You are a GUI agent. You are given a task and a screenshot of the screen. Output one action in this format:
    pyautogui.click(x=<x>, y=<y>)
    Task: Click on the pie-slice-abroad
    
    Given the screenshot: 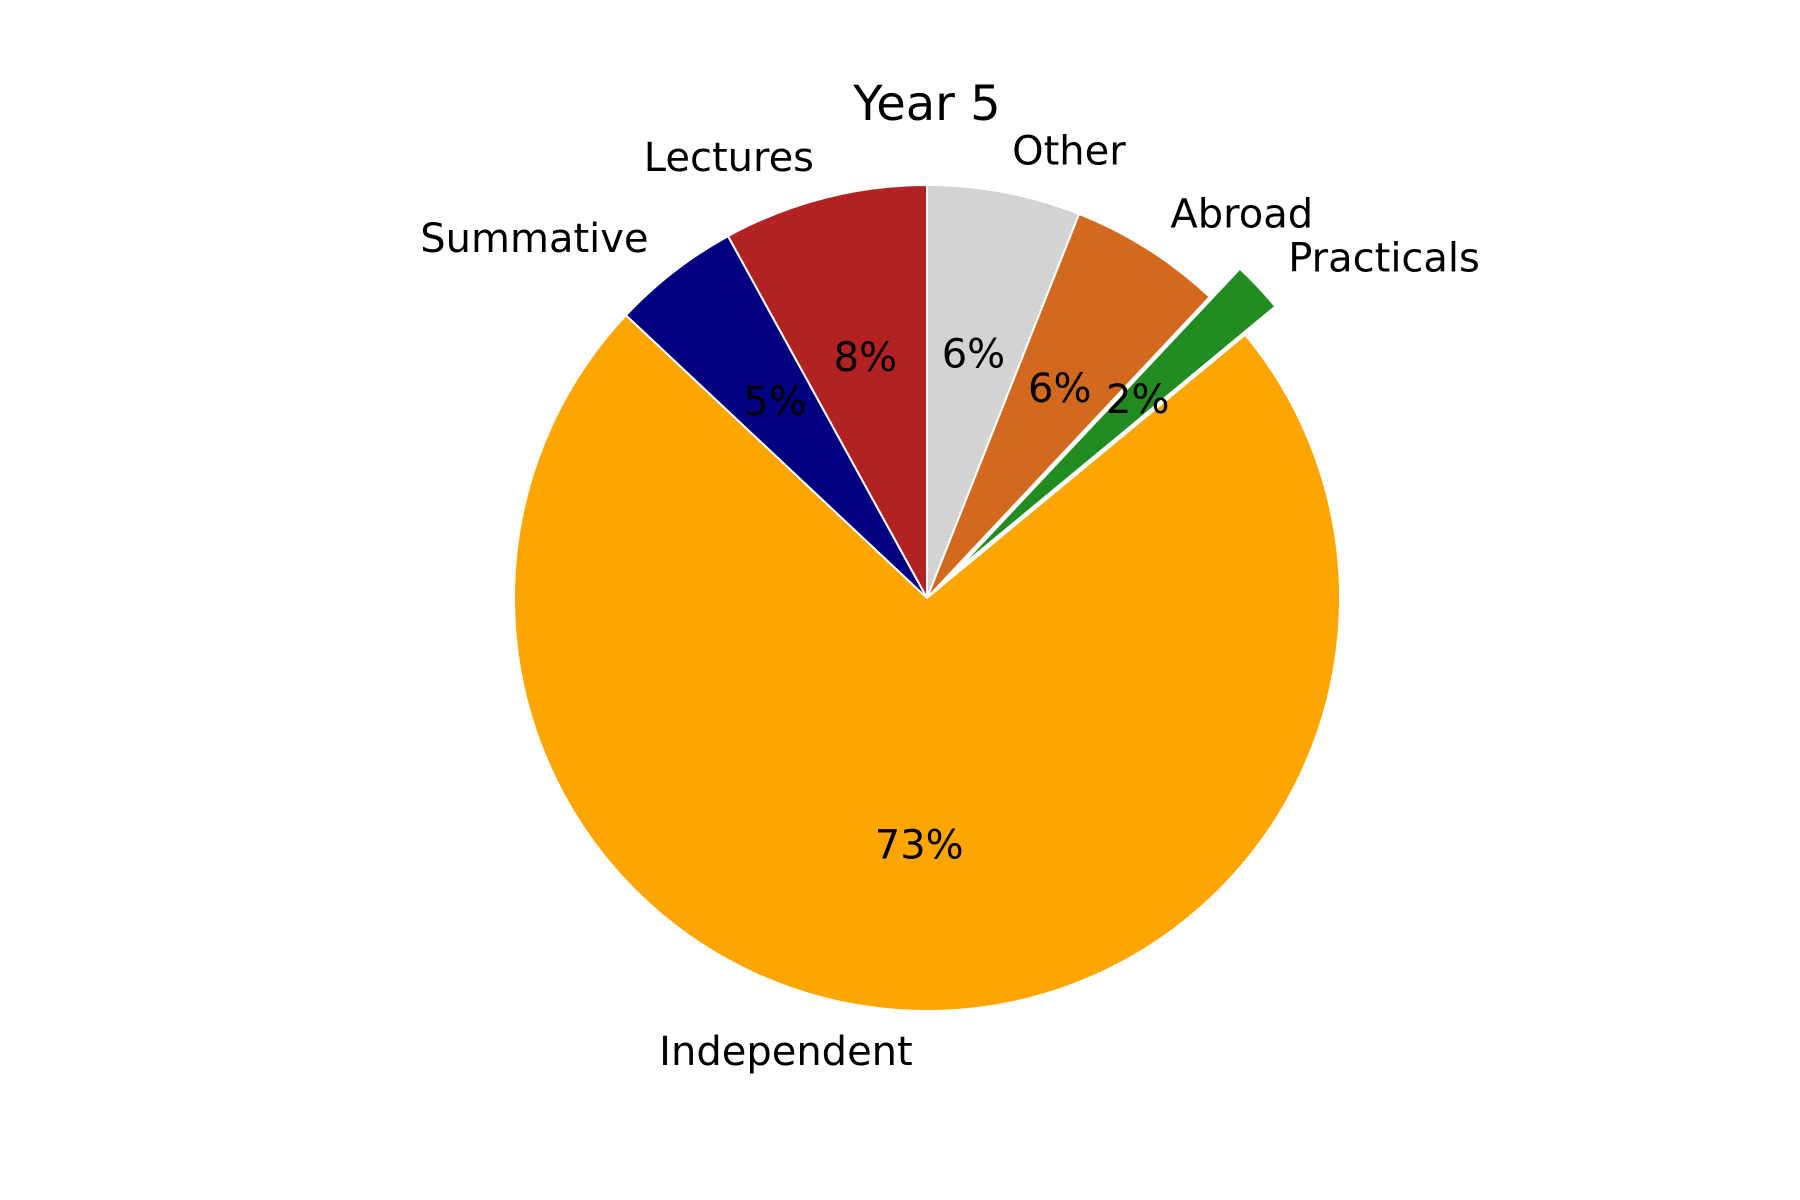 What is the action you would take?
    pyautogui.click(x=1068, y=406)
    